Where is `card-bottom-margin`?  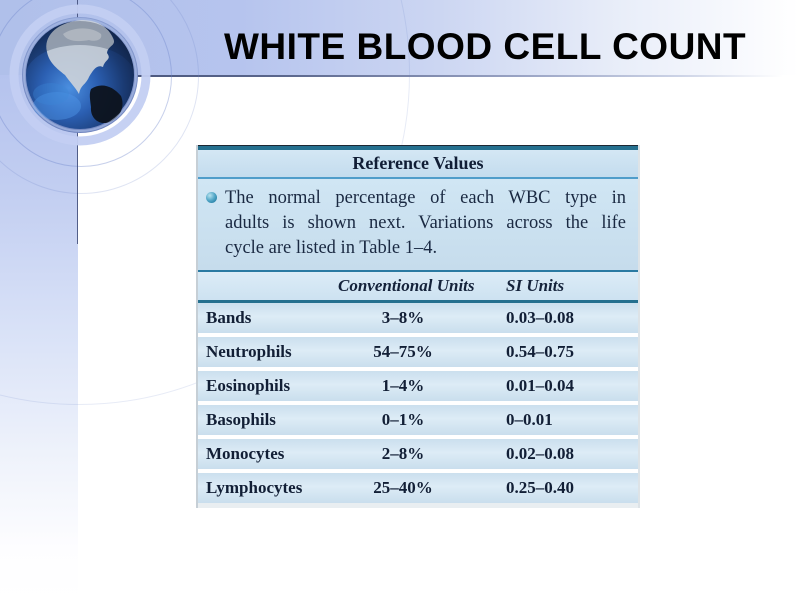 card-bottom-margin is located at coordinates (418, 505).